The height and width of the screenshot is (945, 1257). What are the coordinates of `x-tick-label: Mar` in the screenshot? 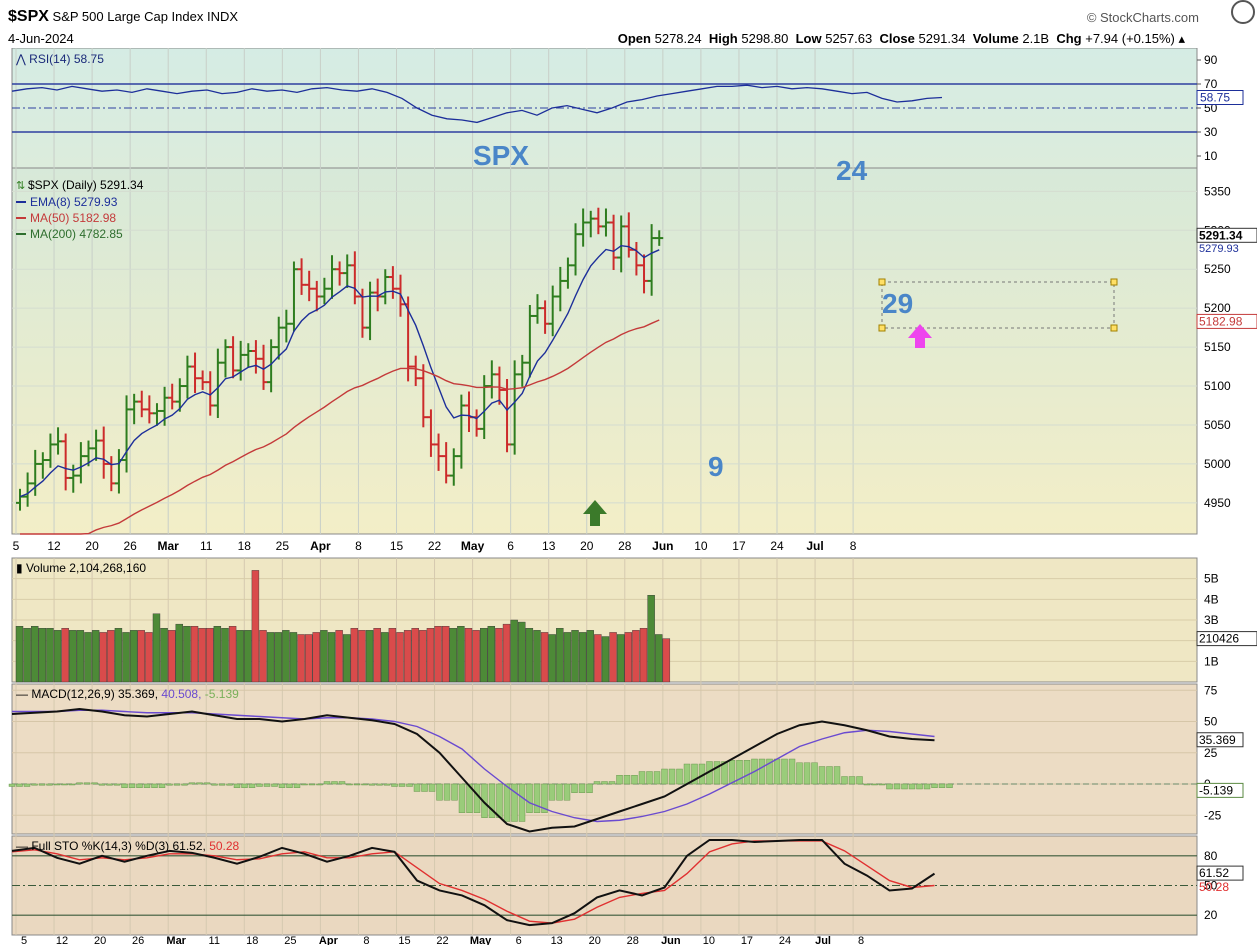 It's located at (176, 940).